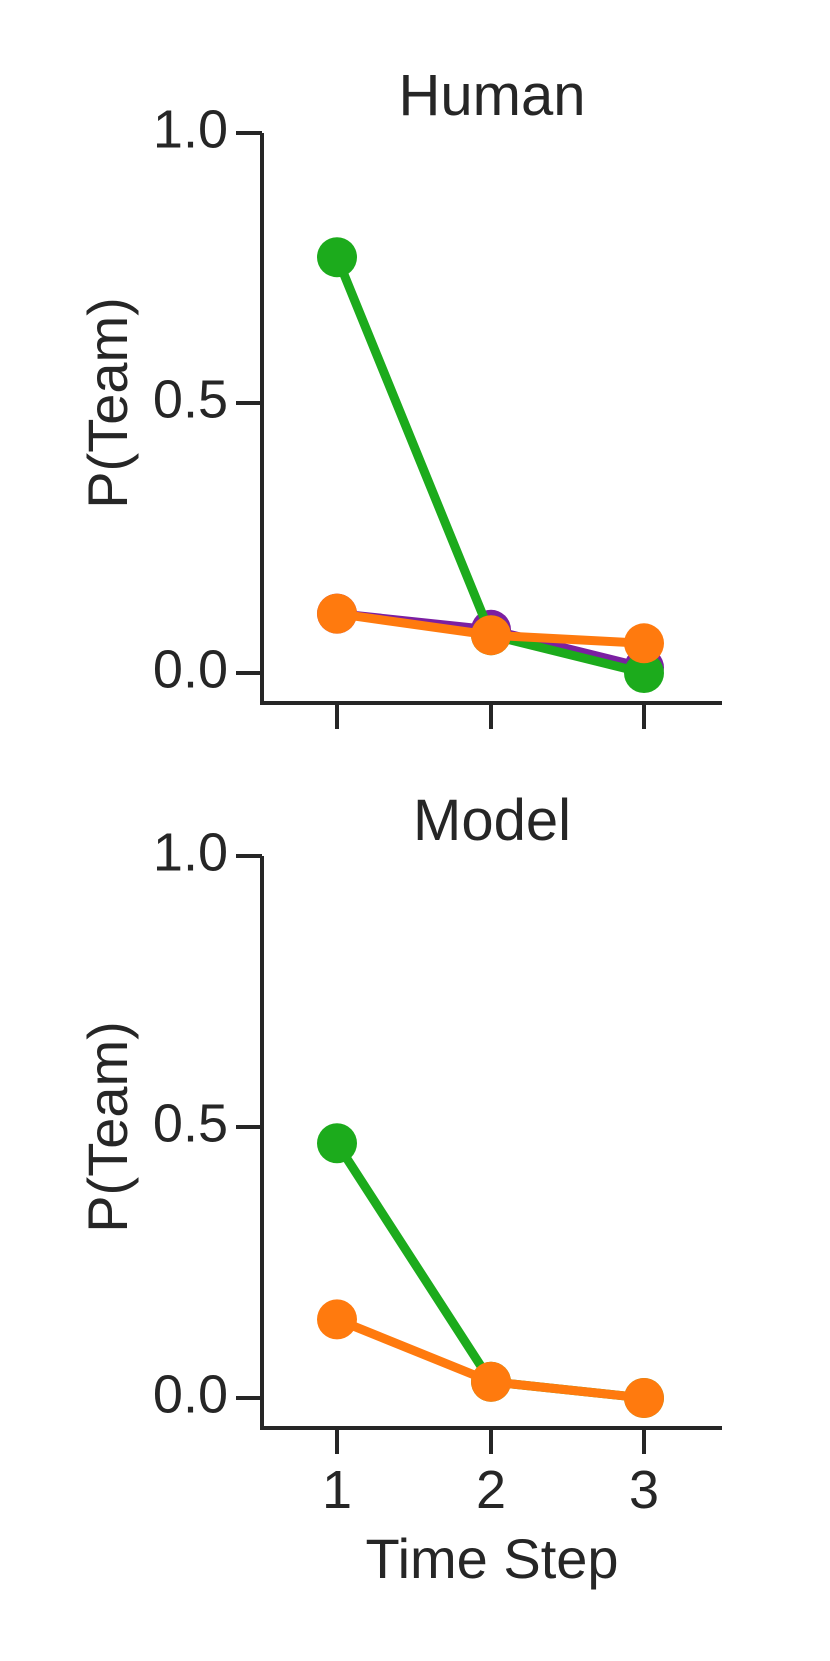 Image resolution: width=830 pixels, height=1661 pixels. What do you see at coordinates (644, 1490) in the screenshot?
I see `x-tick-label: 3` at bounding box center [644, 1490].